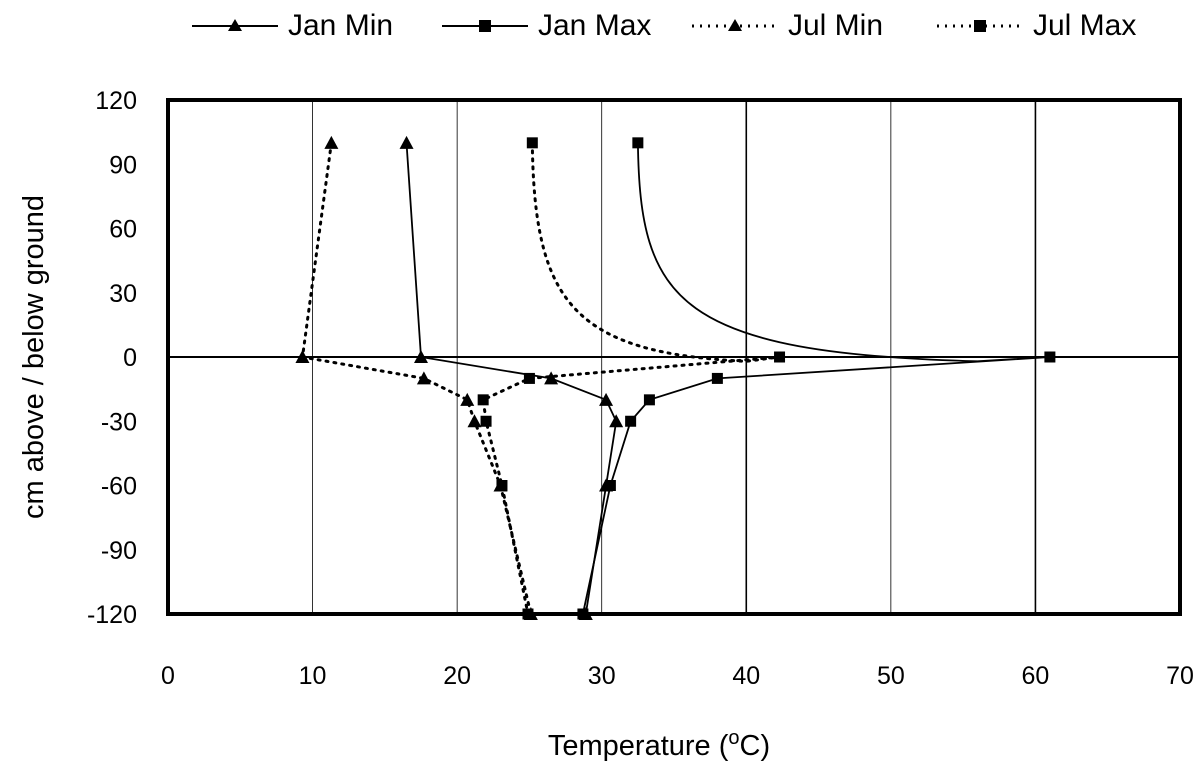  Describe the element at coordinates (1036, 676) in the screenshot. I see `x-tick-label-60: 60` at that location.